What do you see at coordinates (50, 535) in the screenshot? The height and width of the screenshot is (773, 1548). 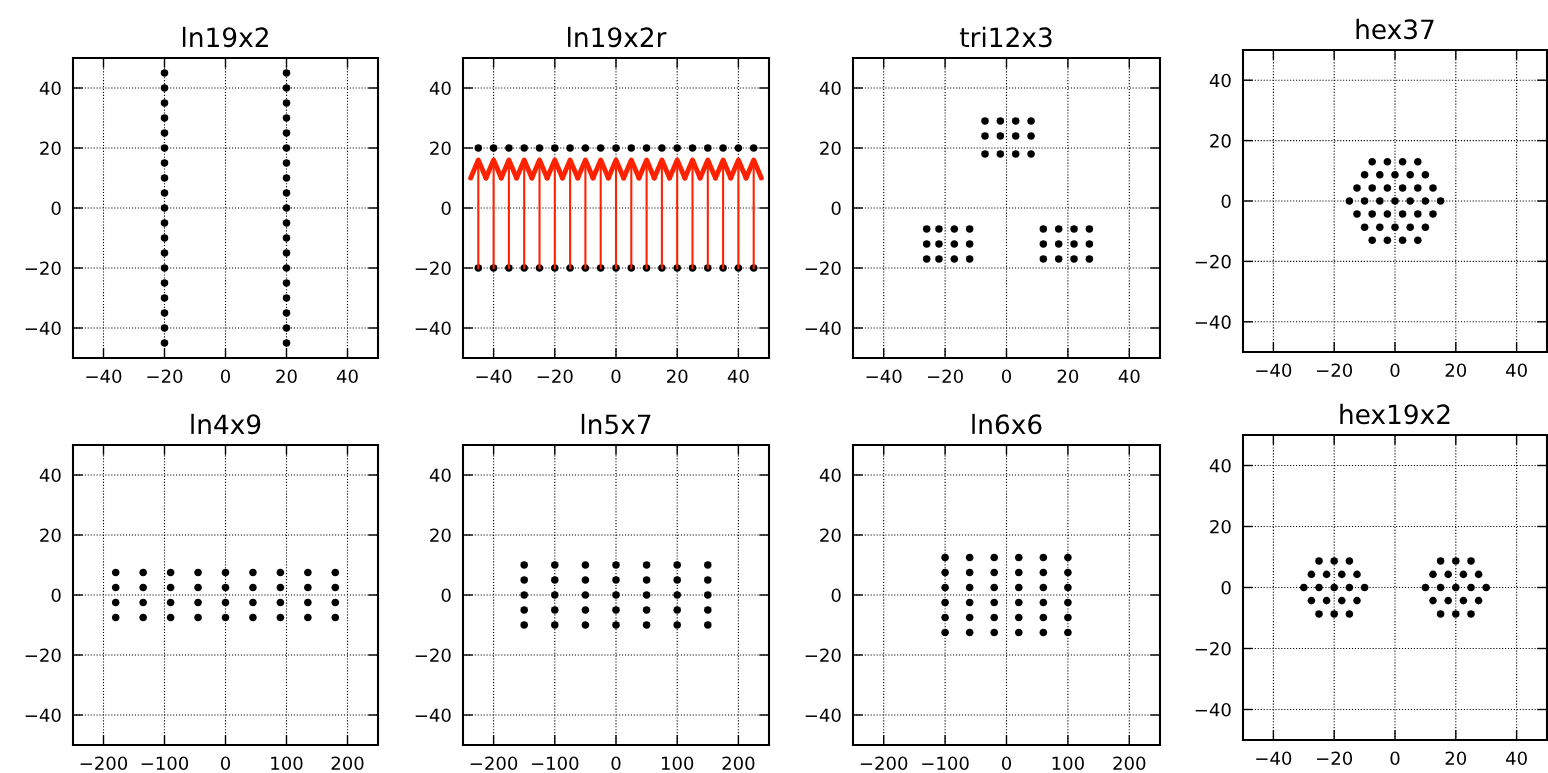 I see `y-tick-label: 20` at bounding box center [50, 535].